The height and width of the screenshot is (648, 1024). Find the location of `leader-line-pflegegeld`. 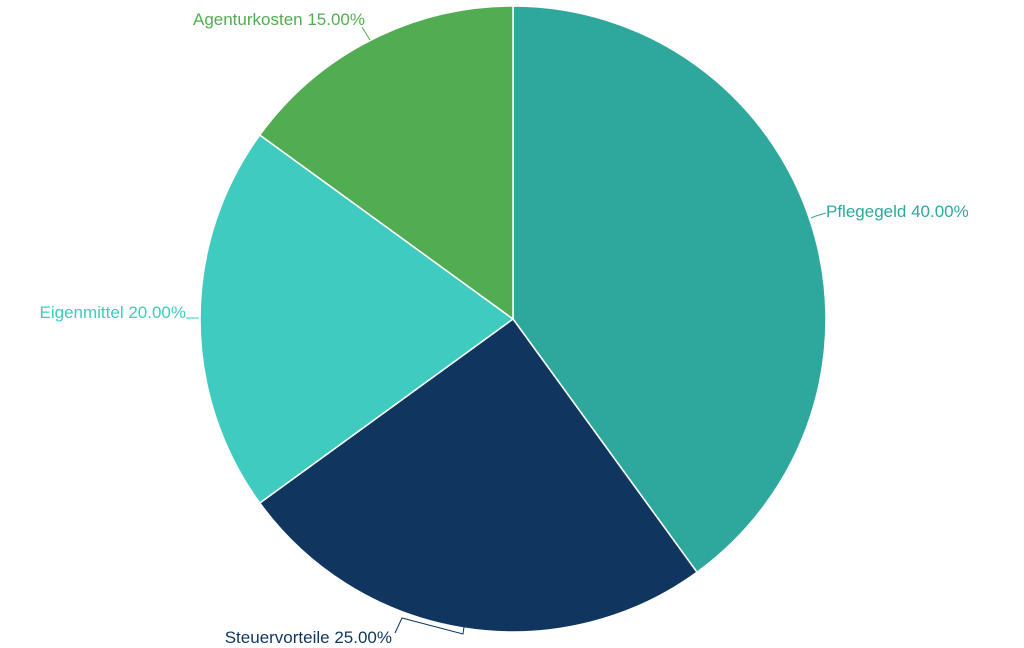

leader-line-pflegegeld is located at coordinates (818, 215).